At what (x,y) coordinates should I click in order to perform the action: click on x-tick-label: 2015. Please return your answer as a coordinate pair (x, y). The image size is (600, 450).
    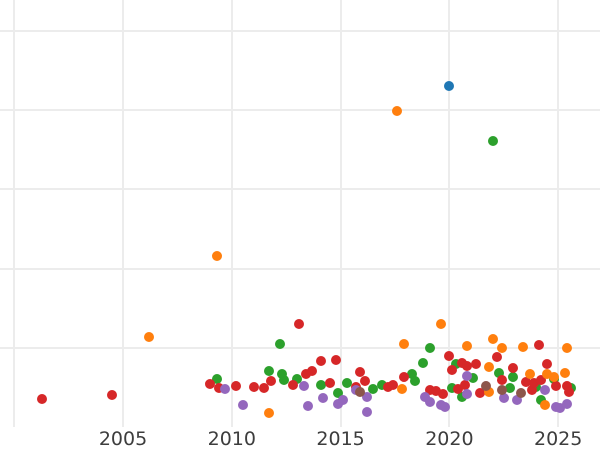
    Looking at the image, I should click on (340, 439).